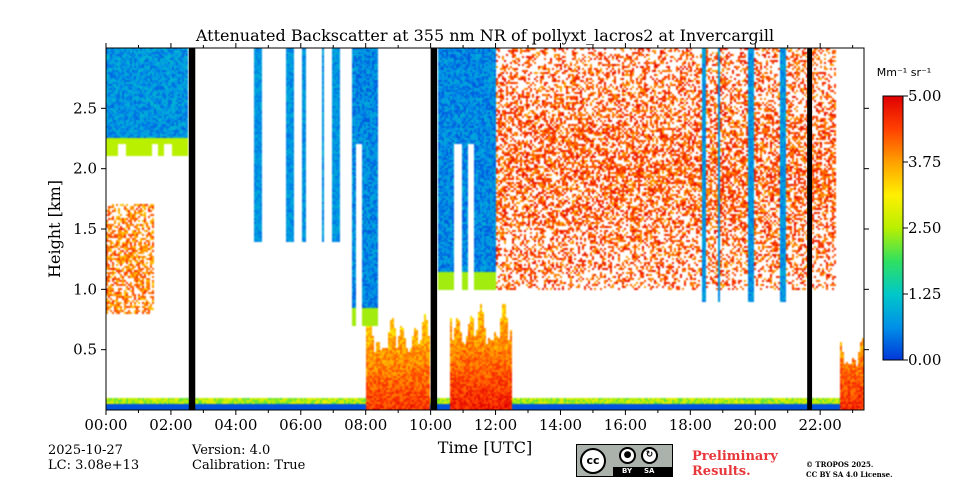 The width and height of the screenshot is (960, 480). I want to click on y-tick-label: 2.5, so click(85, 108).